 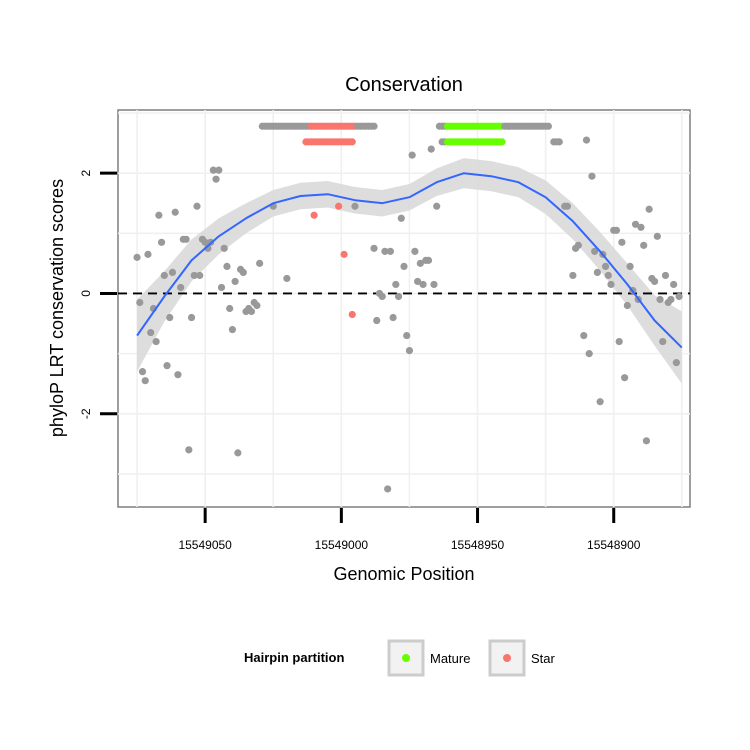 What do you see at coordinates (450, 658) in the screenshot?
I see `legend-label-mature: Mature` at bounding box center [450, 658].